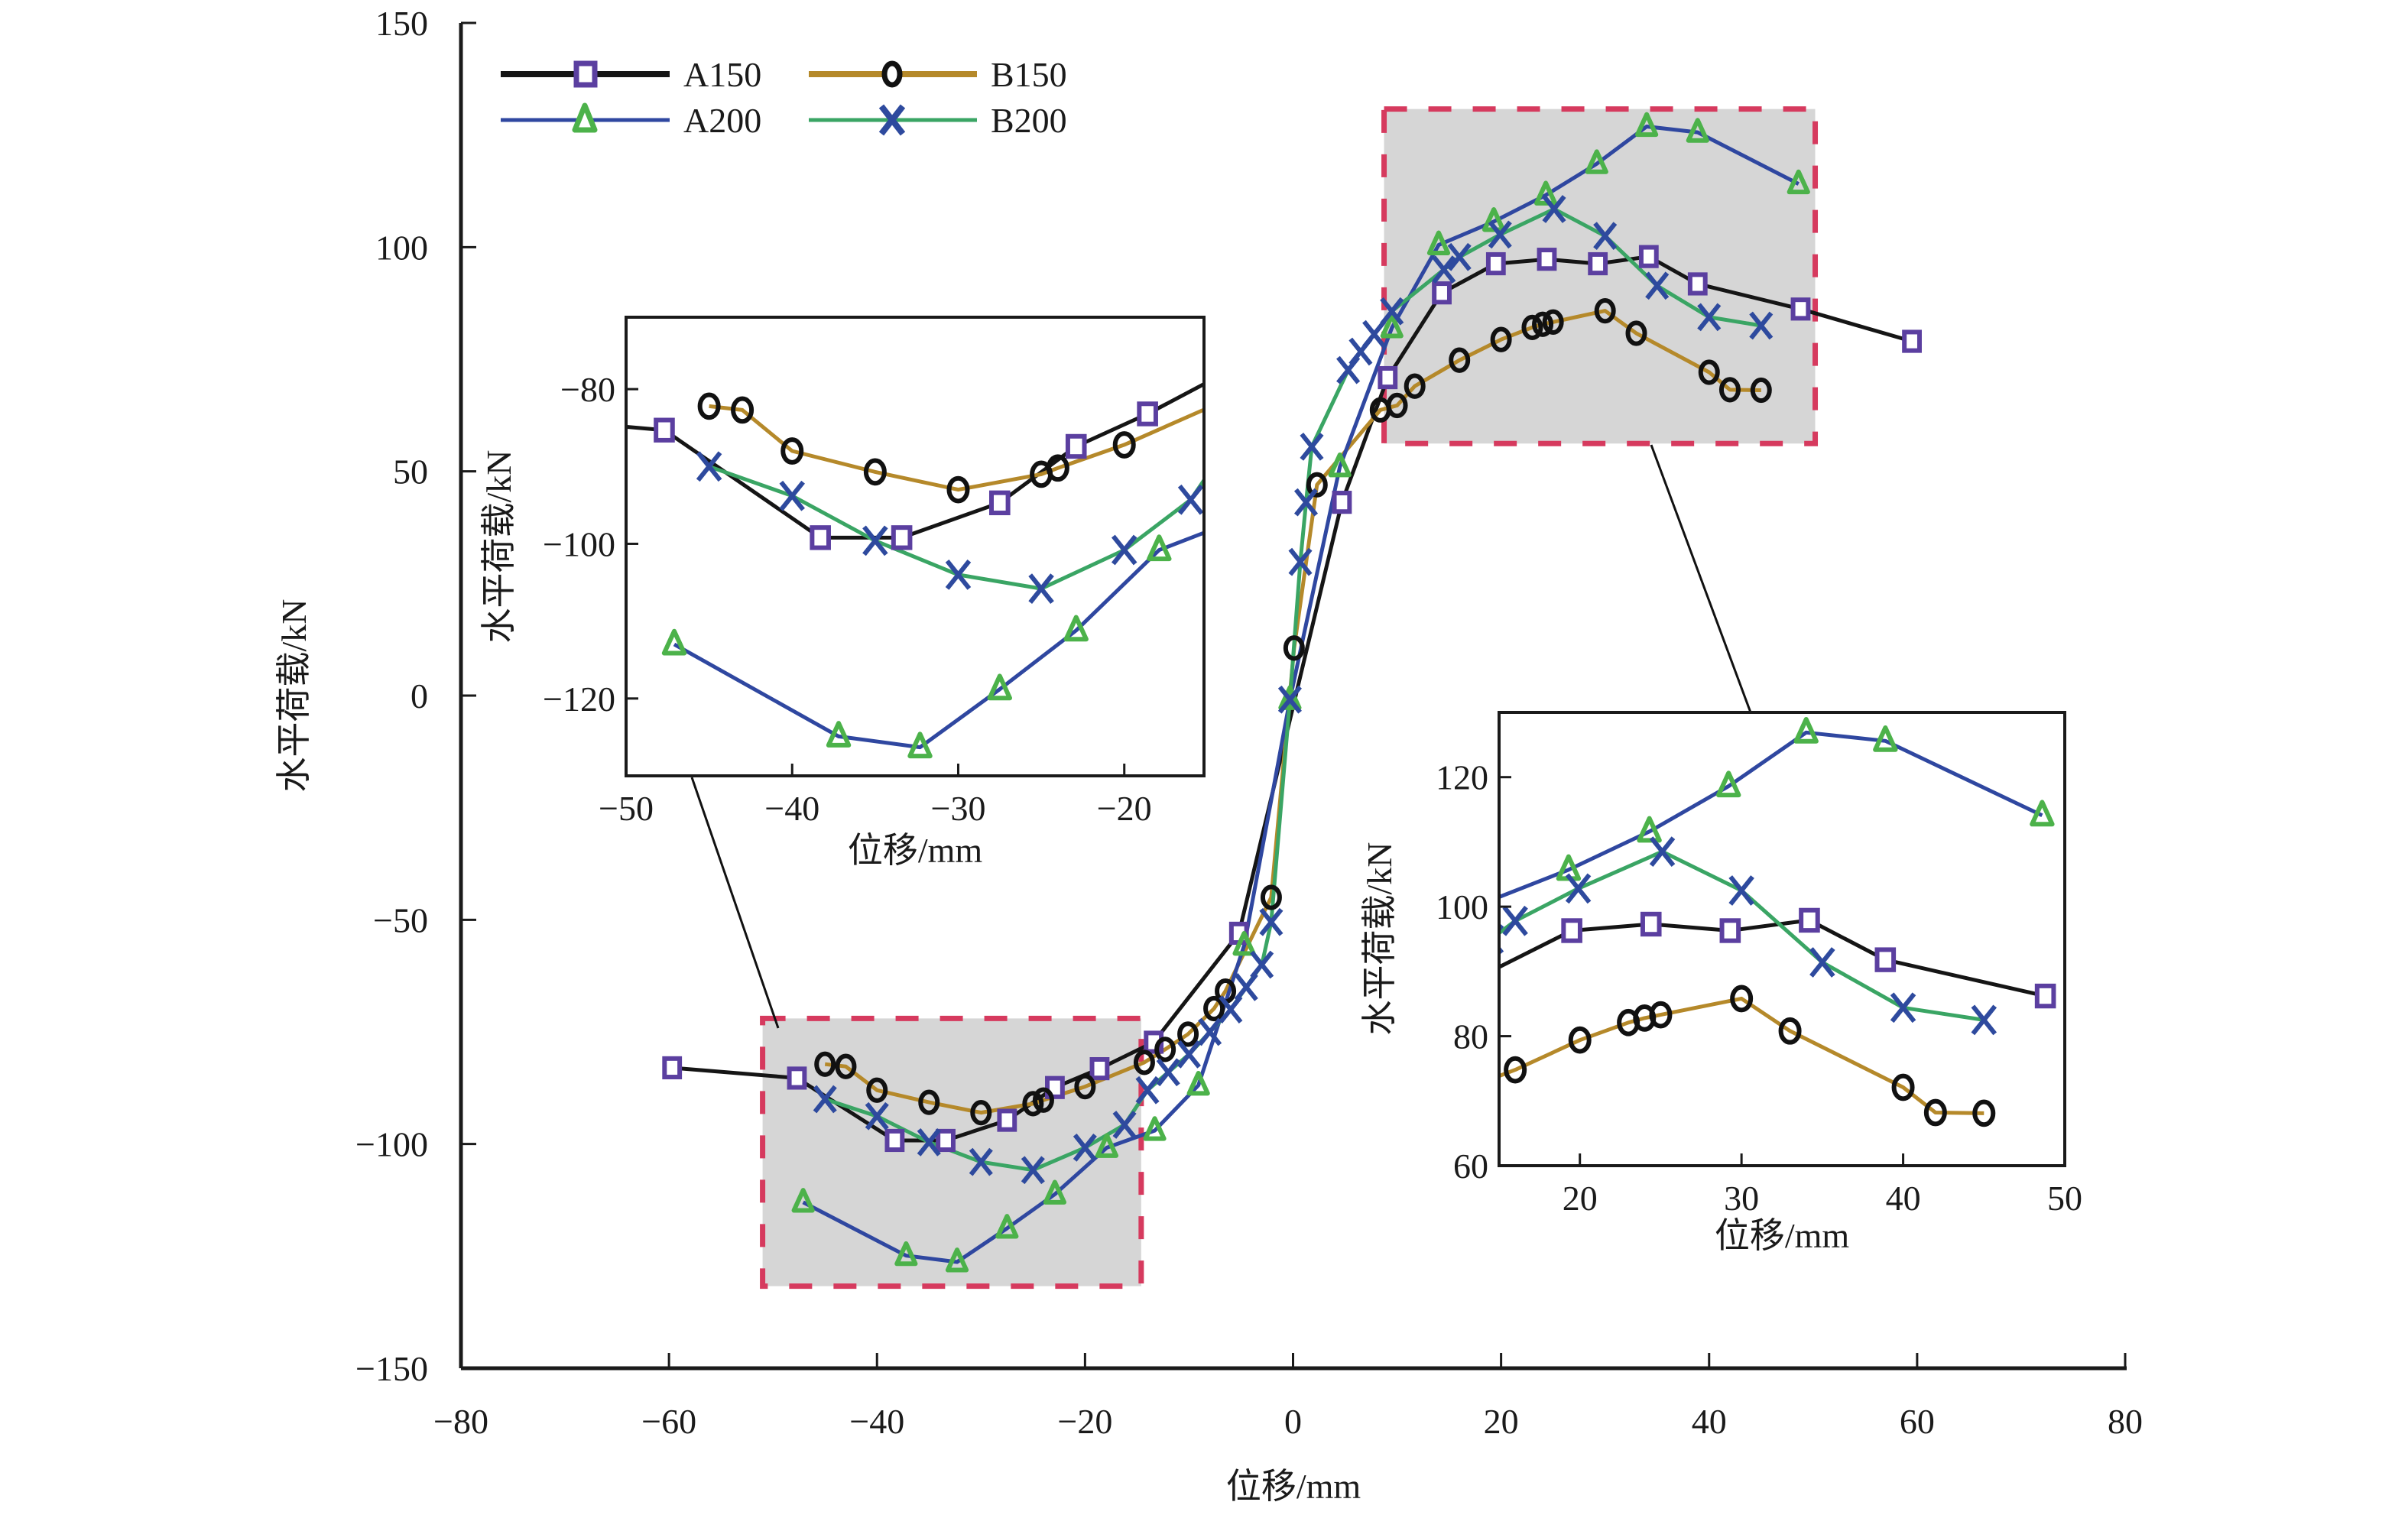  What do you see at coordinates (1748, 936) in the screenshot?
I see `series-markers-b200` at bounding box center [1748, 936].